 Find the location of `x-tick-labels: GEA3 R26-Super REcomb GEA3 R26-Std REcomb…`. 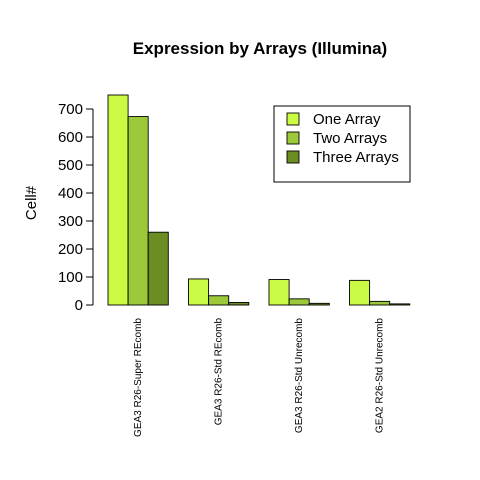

x-tick-labels: GEA3 R26-Super REcomb GEA3 R26-Std REcomb… is located at coordinates (259, 377).